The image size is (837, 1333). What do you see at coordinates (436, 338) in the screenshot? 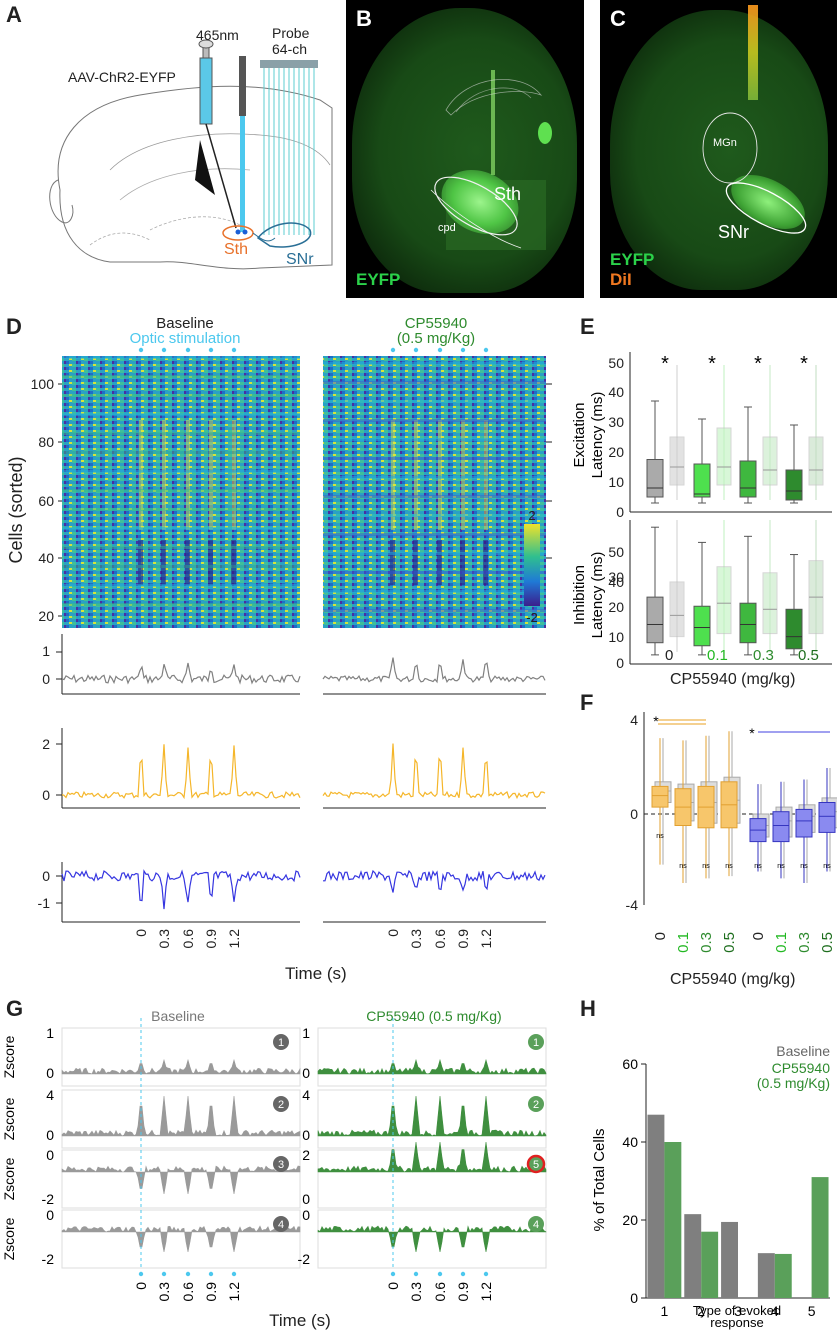
I see `drug-dose: (0.5 mg/Kg)` at bounding box center [436, 338].